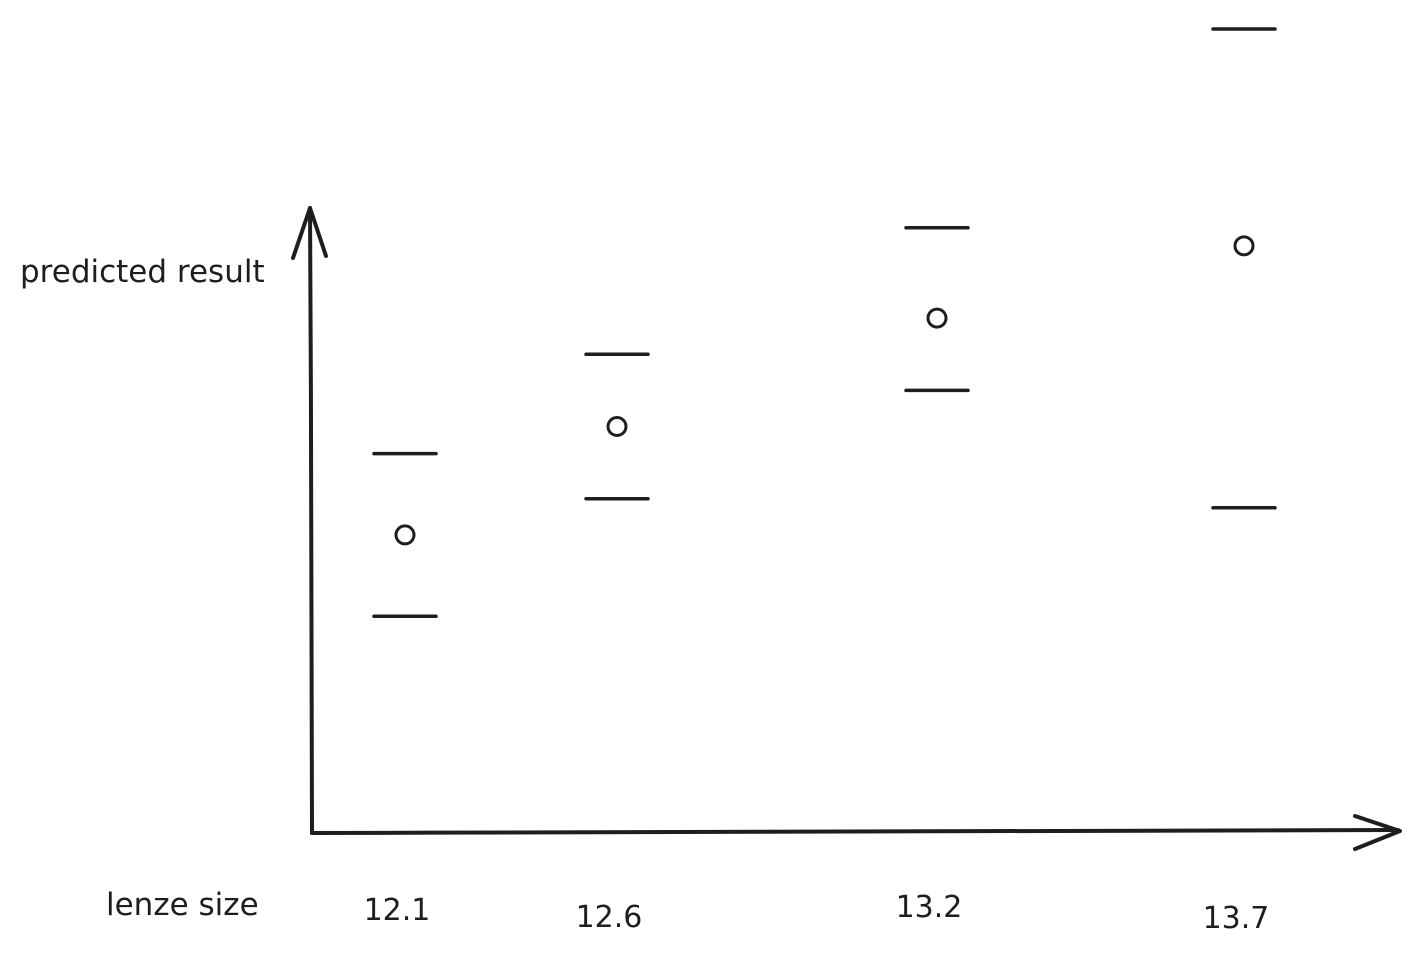 The height and width of the screenshot is (962, 1423). Describe the element at coordinates (817, 913) in the screenshot. I see `x-tick-labels: 12.1 12.6 13.2 13.7` at that location.